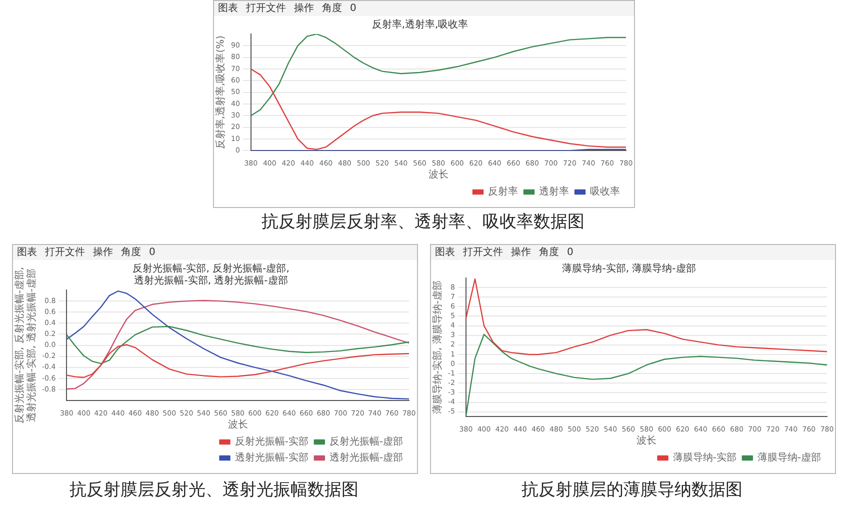  I want to click on legend-label: 薄膜导纳-虚部, so click(789, 458).